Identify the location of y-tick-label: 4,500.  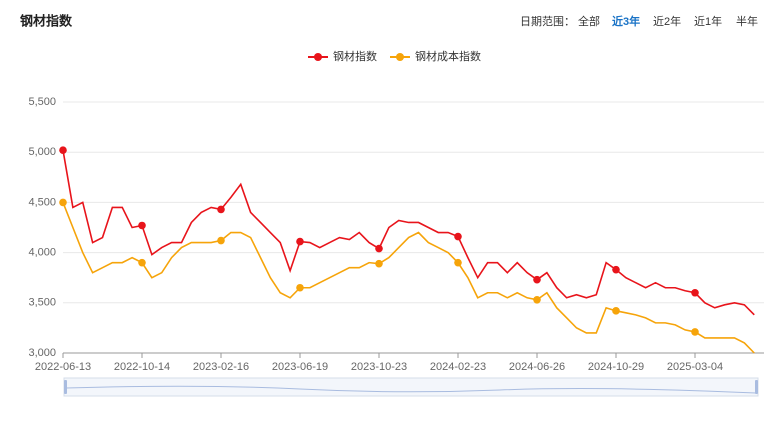
(42, 202).